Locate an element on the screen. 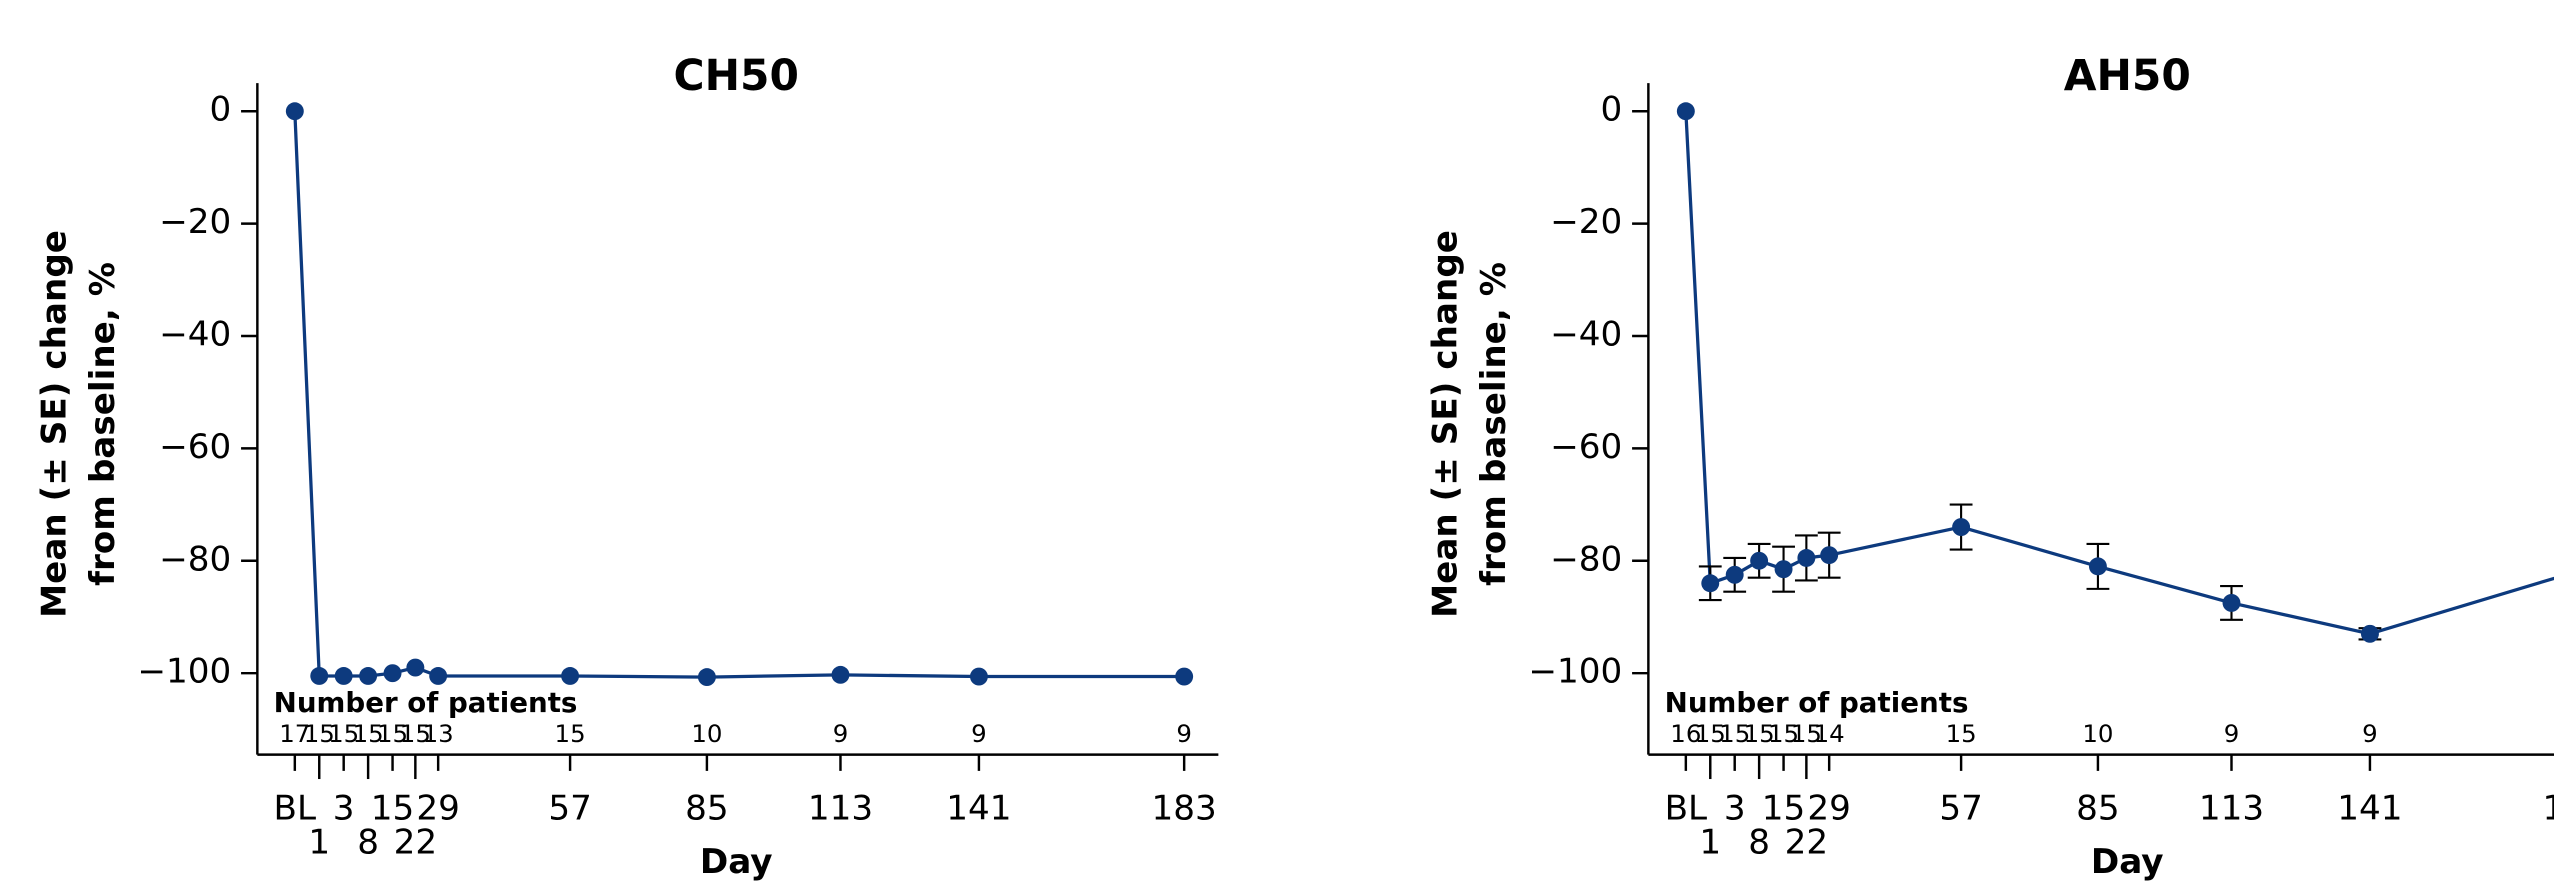  chart-title: CH50 is located at coordinates (736, 75).